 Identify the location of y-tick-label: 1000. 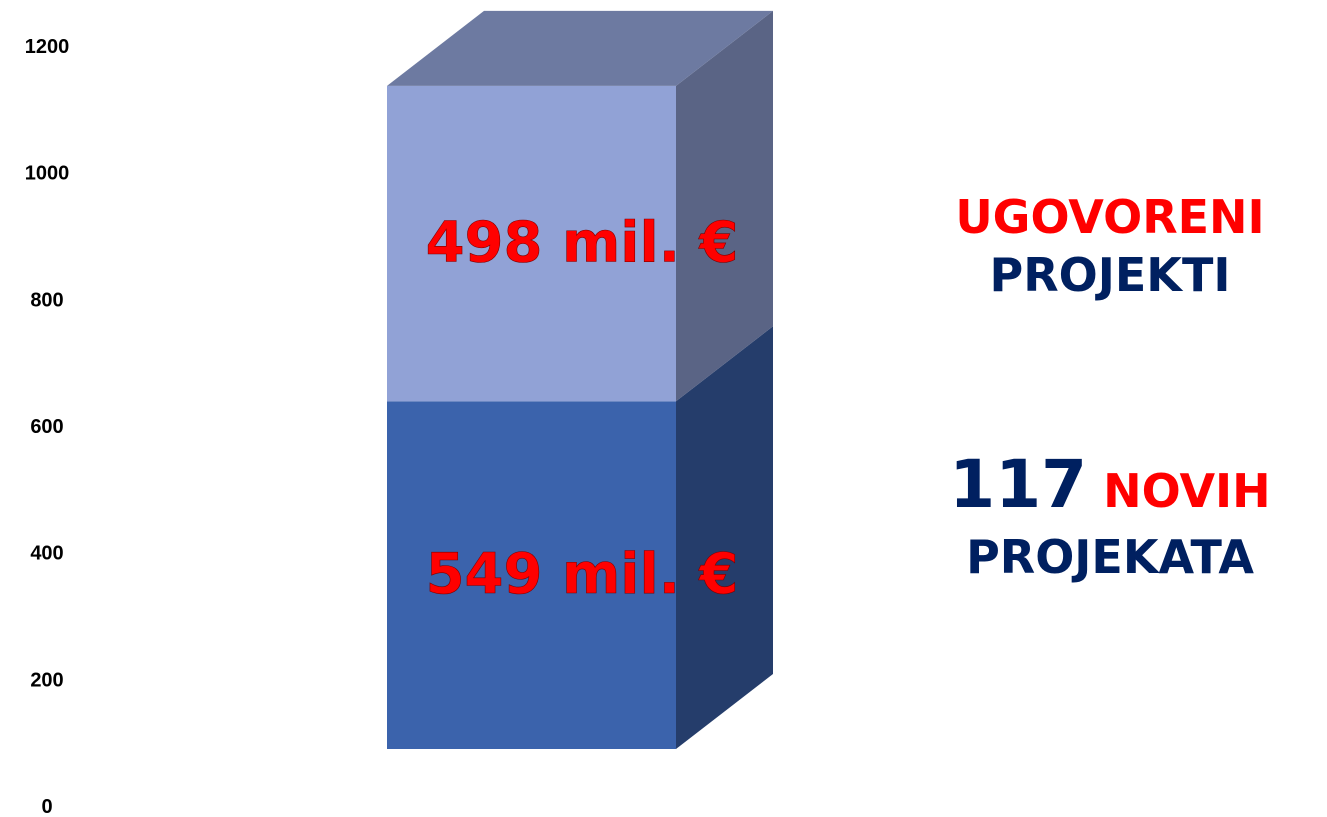
(47, 174).